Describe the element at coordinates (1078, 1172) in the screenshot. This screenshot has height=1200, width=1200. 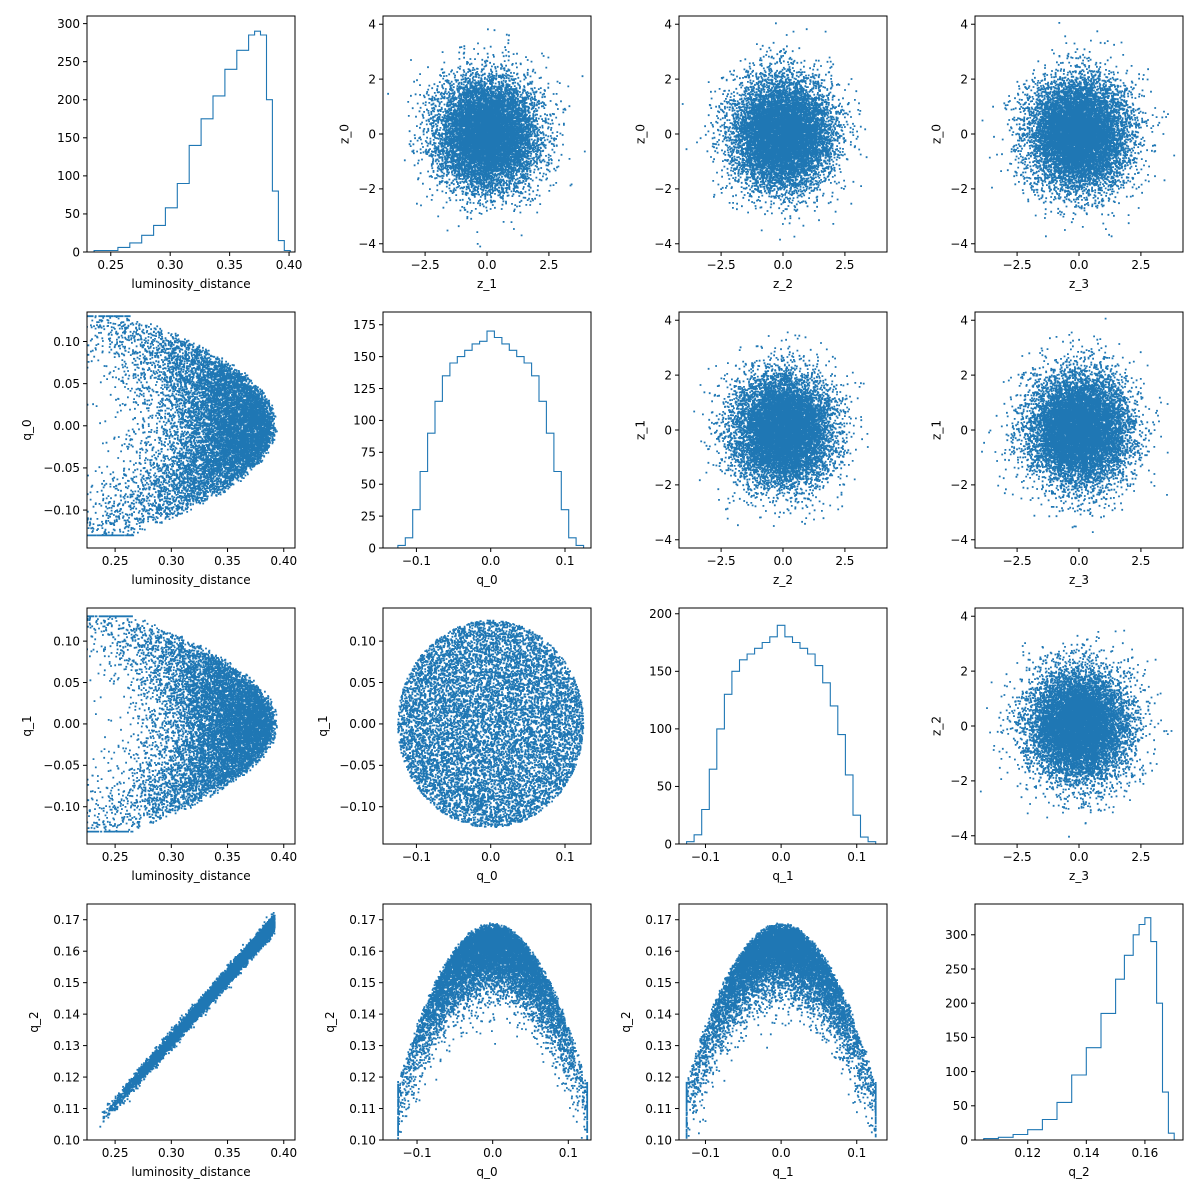
I see `x-axis-label: q_2` at that location.